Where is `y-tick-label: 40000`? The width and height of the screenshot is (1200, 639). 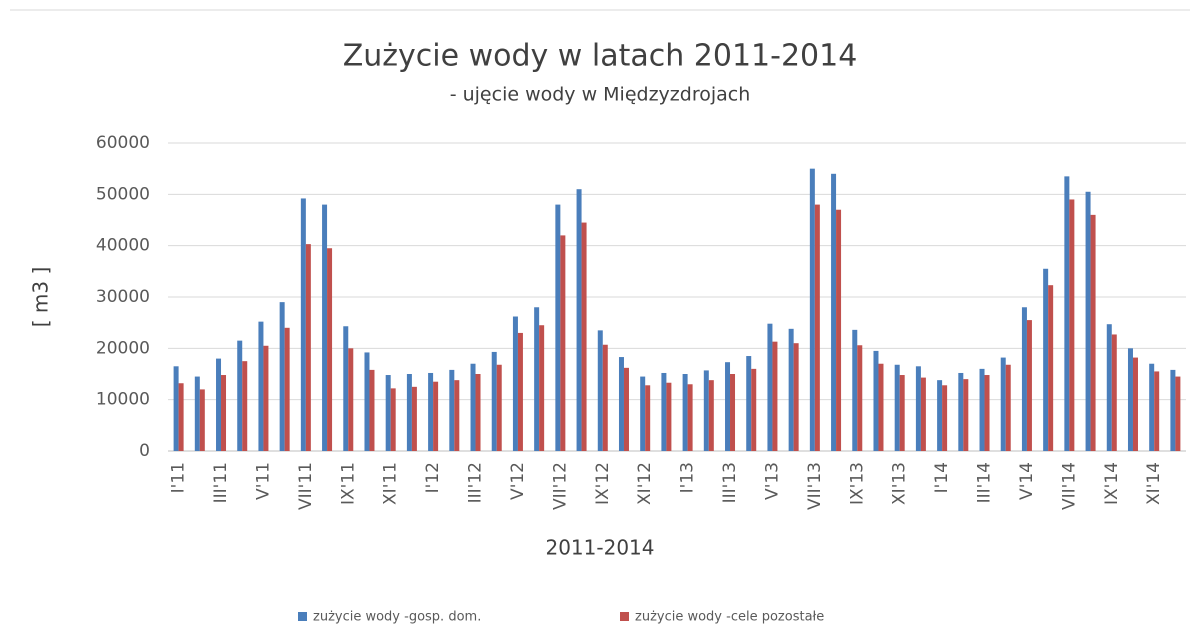
y-tick-label: 40000 is located at coordinates (123, 246).